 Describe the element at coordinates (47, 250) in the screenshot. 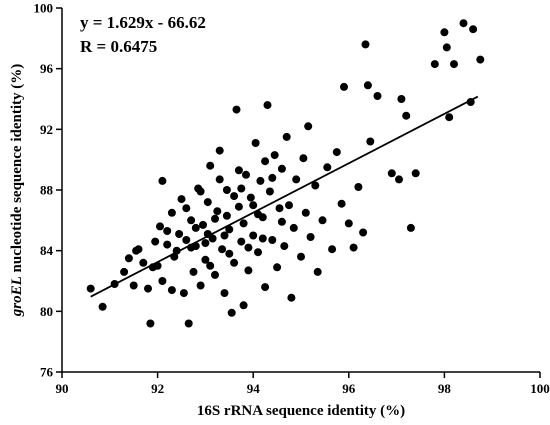

I see `y-tick-label: 84` at that location.